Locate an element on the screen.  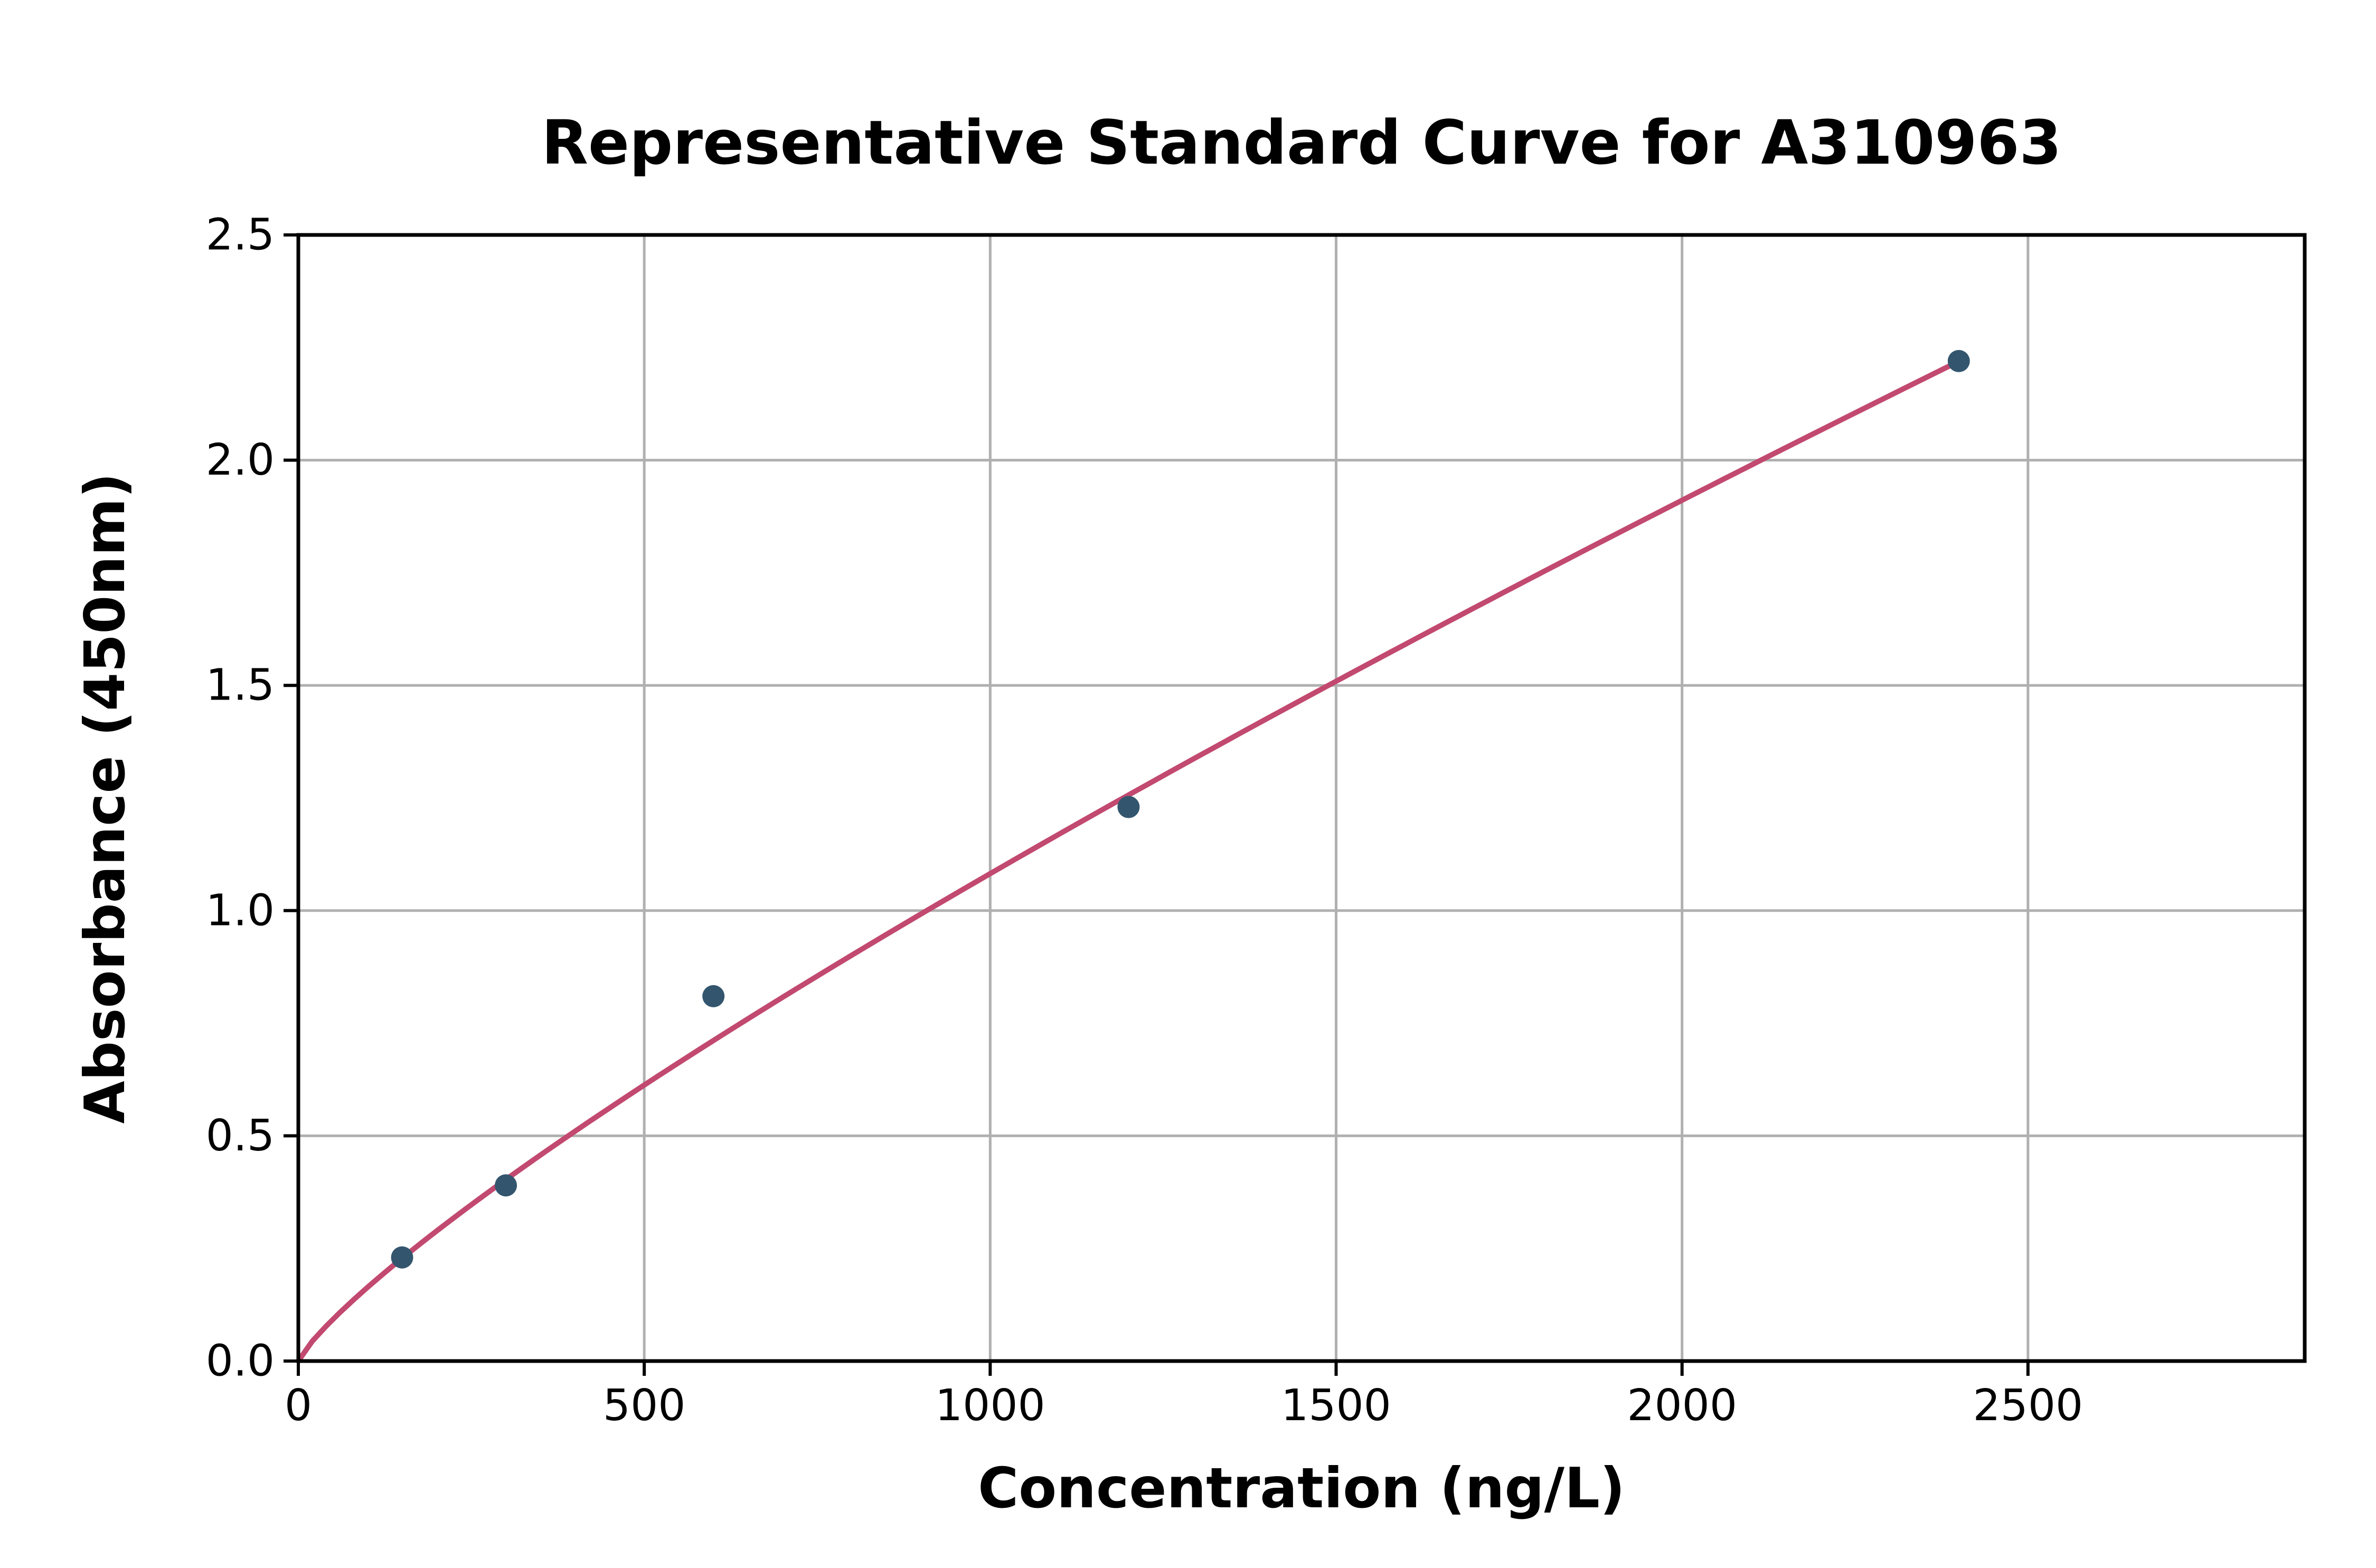
x-tick-label: 2000 is located at coordinates (1682, 1406).